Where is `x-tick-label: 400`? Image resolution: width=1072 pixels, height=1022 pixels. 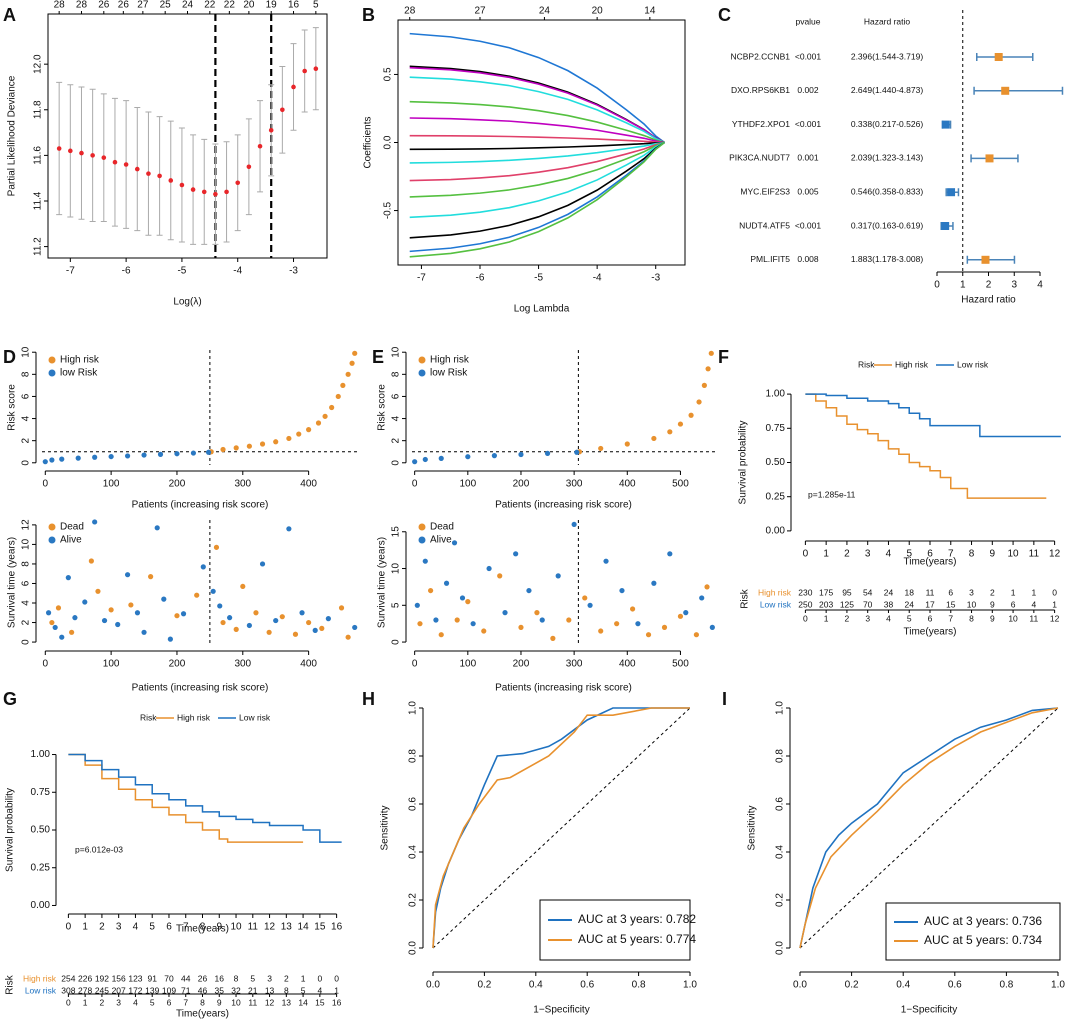
x-tick-label: 400 is located at coordinates (627, 664).